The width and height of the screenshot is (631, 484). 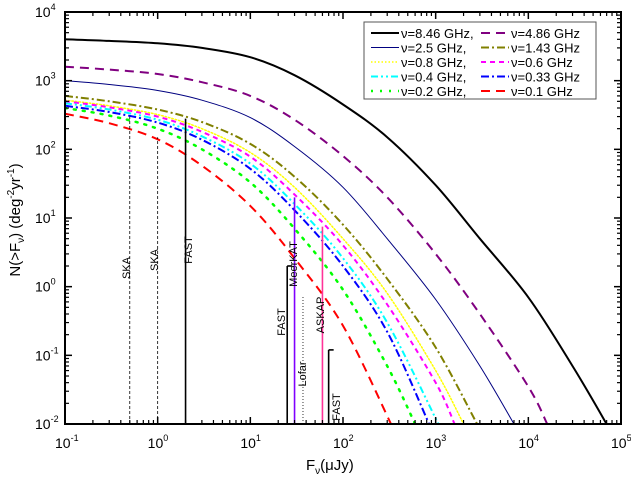 What do you see at coordinates (545, 48) in the screenshot?
I see `legend-label: ν=1.43 GHz` at bounding box center [545, 48].